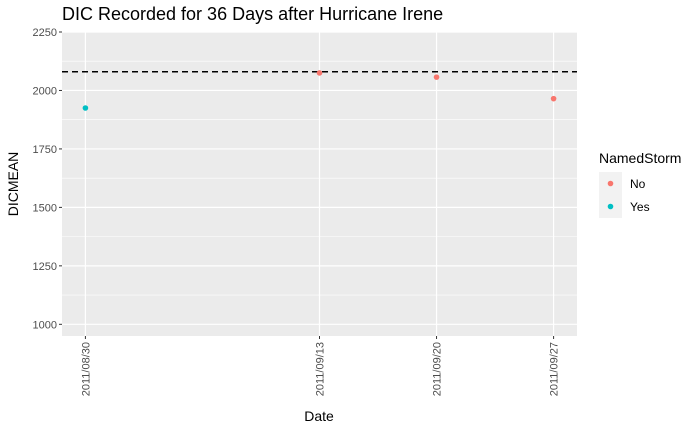 Image resolution: width=700 pixels, height=432 pixels. What do you see at coordinates (47, 179) in the screenshot?
I see `y-axis-ticks: 1000 1250 1500 1750 2000 2250` at bounding box center [47, 179].